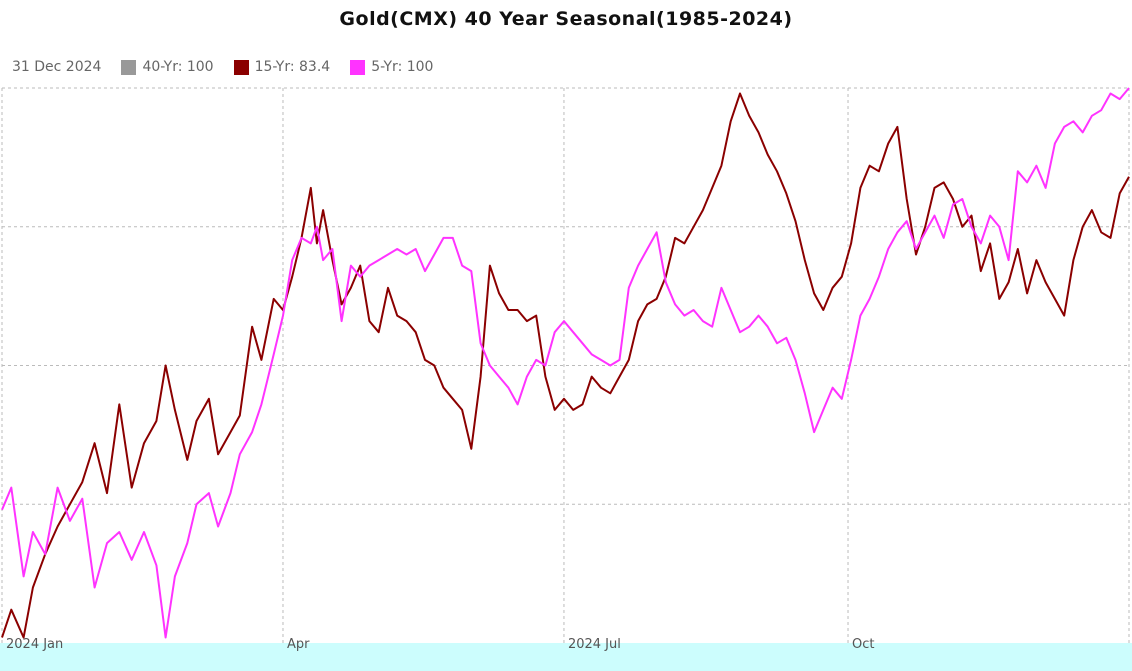 Image resolution: width=1132 pixels, height=671 pixels. What do you see at coordinates (863, 644) in the screenshot?
I see `x-tick-label: Oct` at bounding box center [863, 644].